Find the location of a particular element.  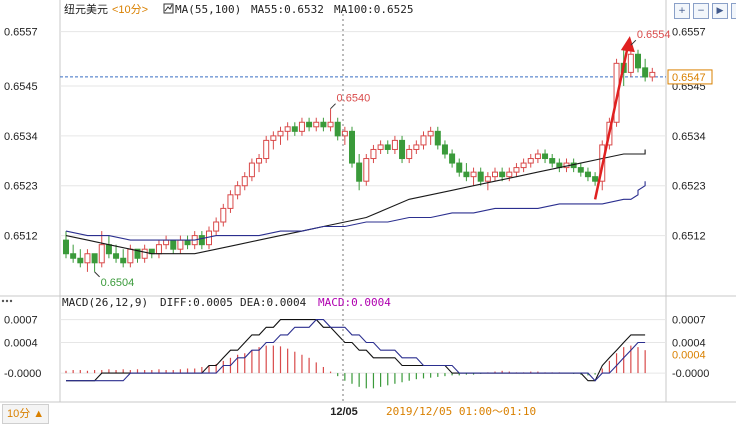

macd-tick-left: 0.0004 is located at coordinates (21, 344).